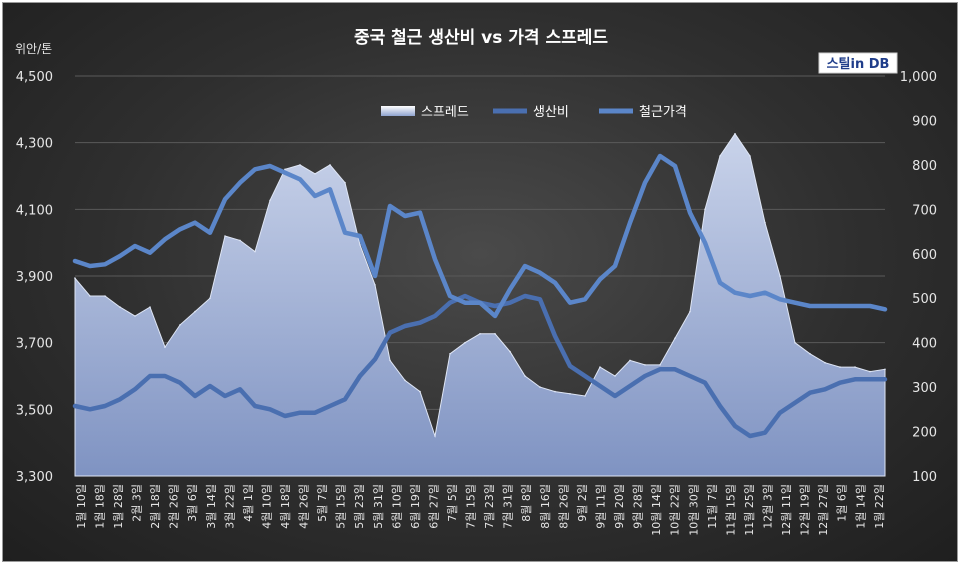 This screenshot has width=960, height=565. Describe the element at coordinates (398, 111) in the screenshot. I see `legend-swatch-spread` at that location.